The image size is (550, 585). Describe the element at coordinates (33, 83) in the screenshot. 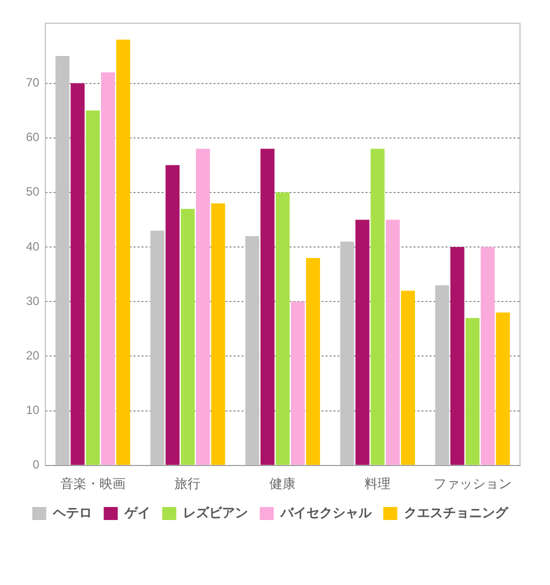

I see `y-tick-label: 70` at that location.